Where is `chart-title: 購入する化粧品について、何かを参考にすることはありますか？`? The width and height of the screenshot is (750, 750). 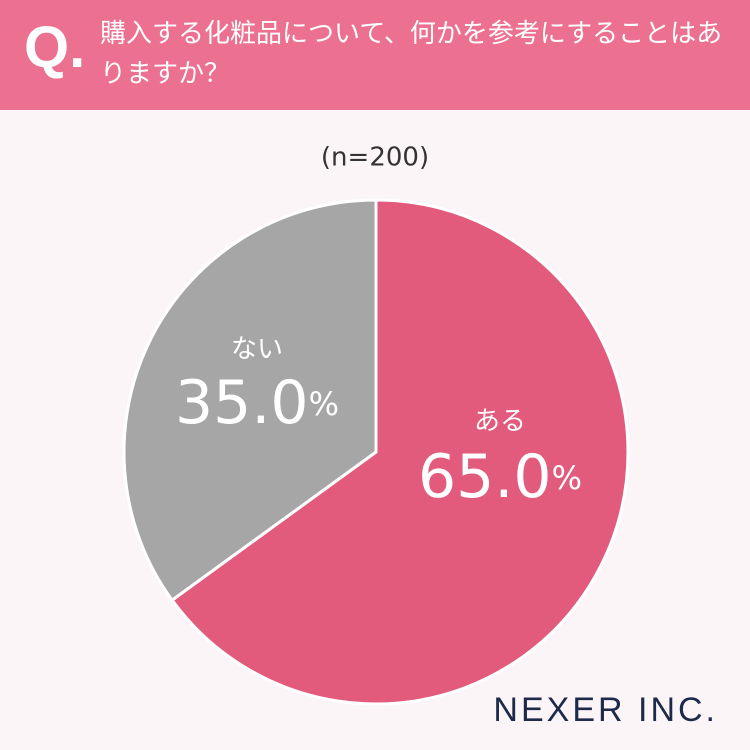
chart-title: 購入する化粧品について、何かを参考にすることはありますか？ is located at coordinates (411, 54).